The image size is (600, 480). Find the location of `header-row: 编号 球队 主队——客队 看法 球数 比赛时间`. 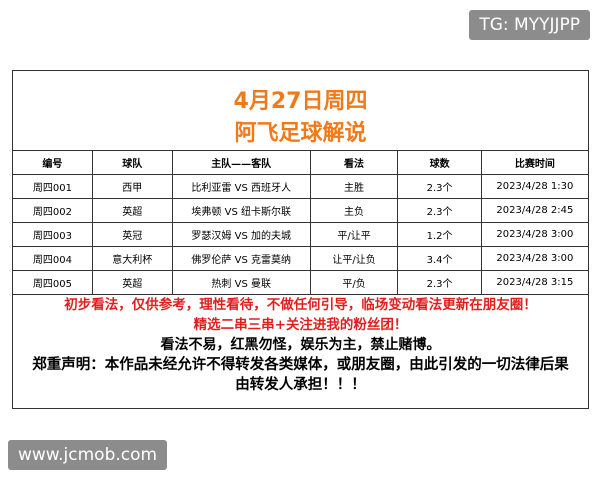

header-row: 编号 球队 主队——客队 看法 球数 比赛时间 is located at coordinates (301, 162).